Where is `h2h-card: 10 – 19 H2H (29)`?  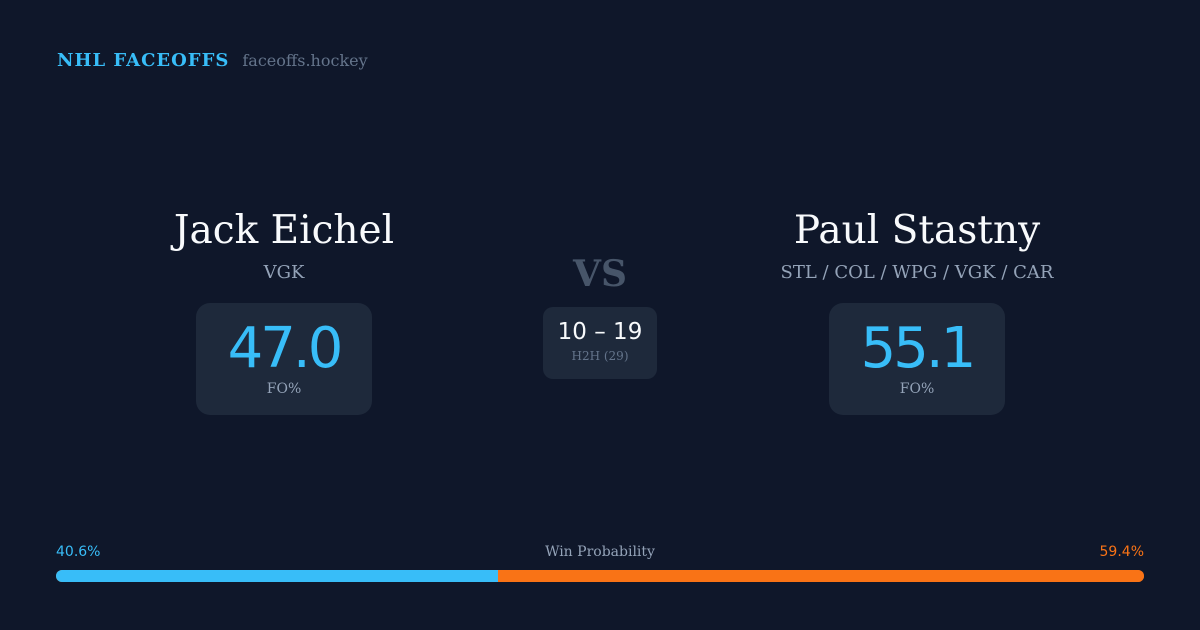 h2h-card: 10 – 19 H2H (29) is located at coordinates (600, 343).